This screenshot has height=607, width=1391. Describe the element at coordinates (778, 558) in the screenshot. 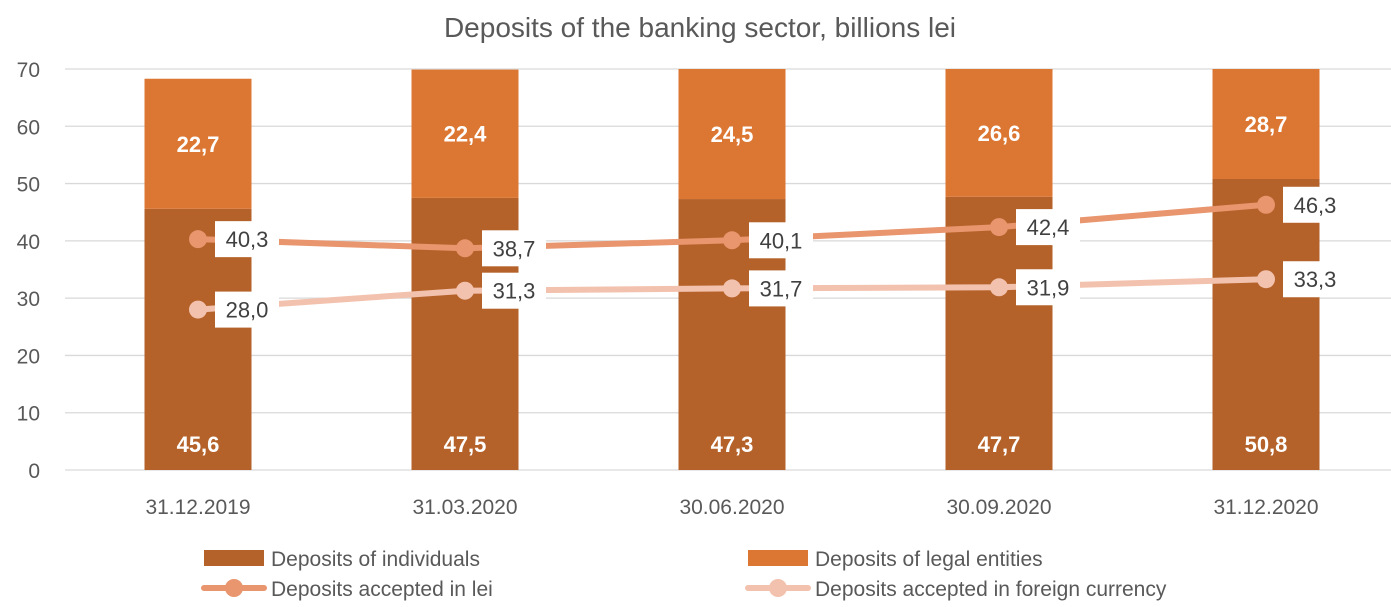

I see `legend-swatch-deposits-of-legal-entities` at that location.